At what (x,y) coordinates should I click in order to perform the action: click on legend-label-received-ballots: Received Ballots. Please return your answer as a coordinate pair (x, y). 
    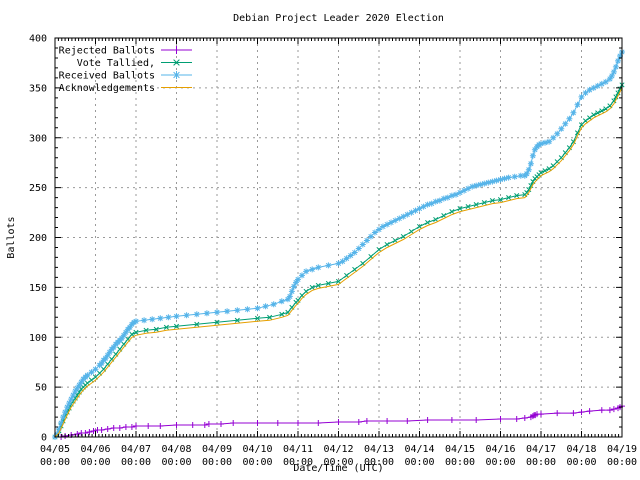
    Looking at the image, I should click on (107, 76).